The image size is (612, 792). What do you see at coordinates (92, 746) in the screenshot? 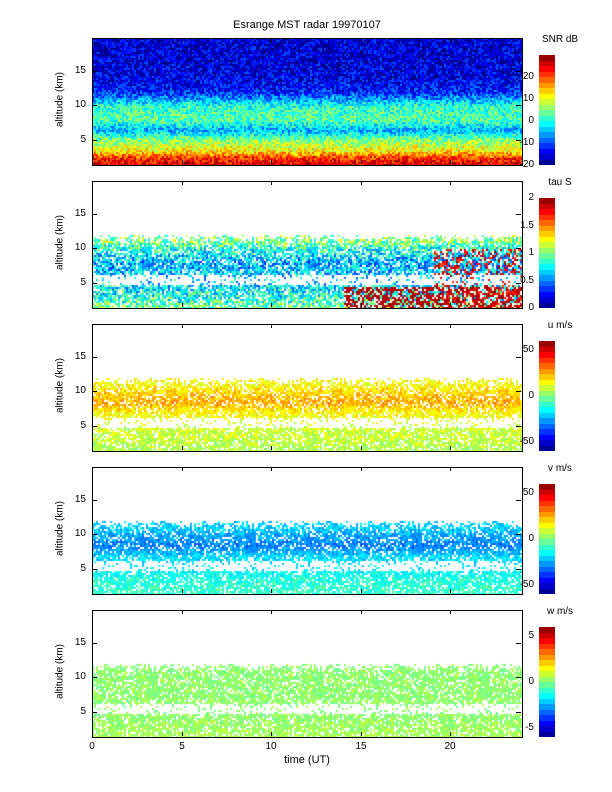
I see `x-tick-label: 0` at bounding box center [92, 746].